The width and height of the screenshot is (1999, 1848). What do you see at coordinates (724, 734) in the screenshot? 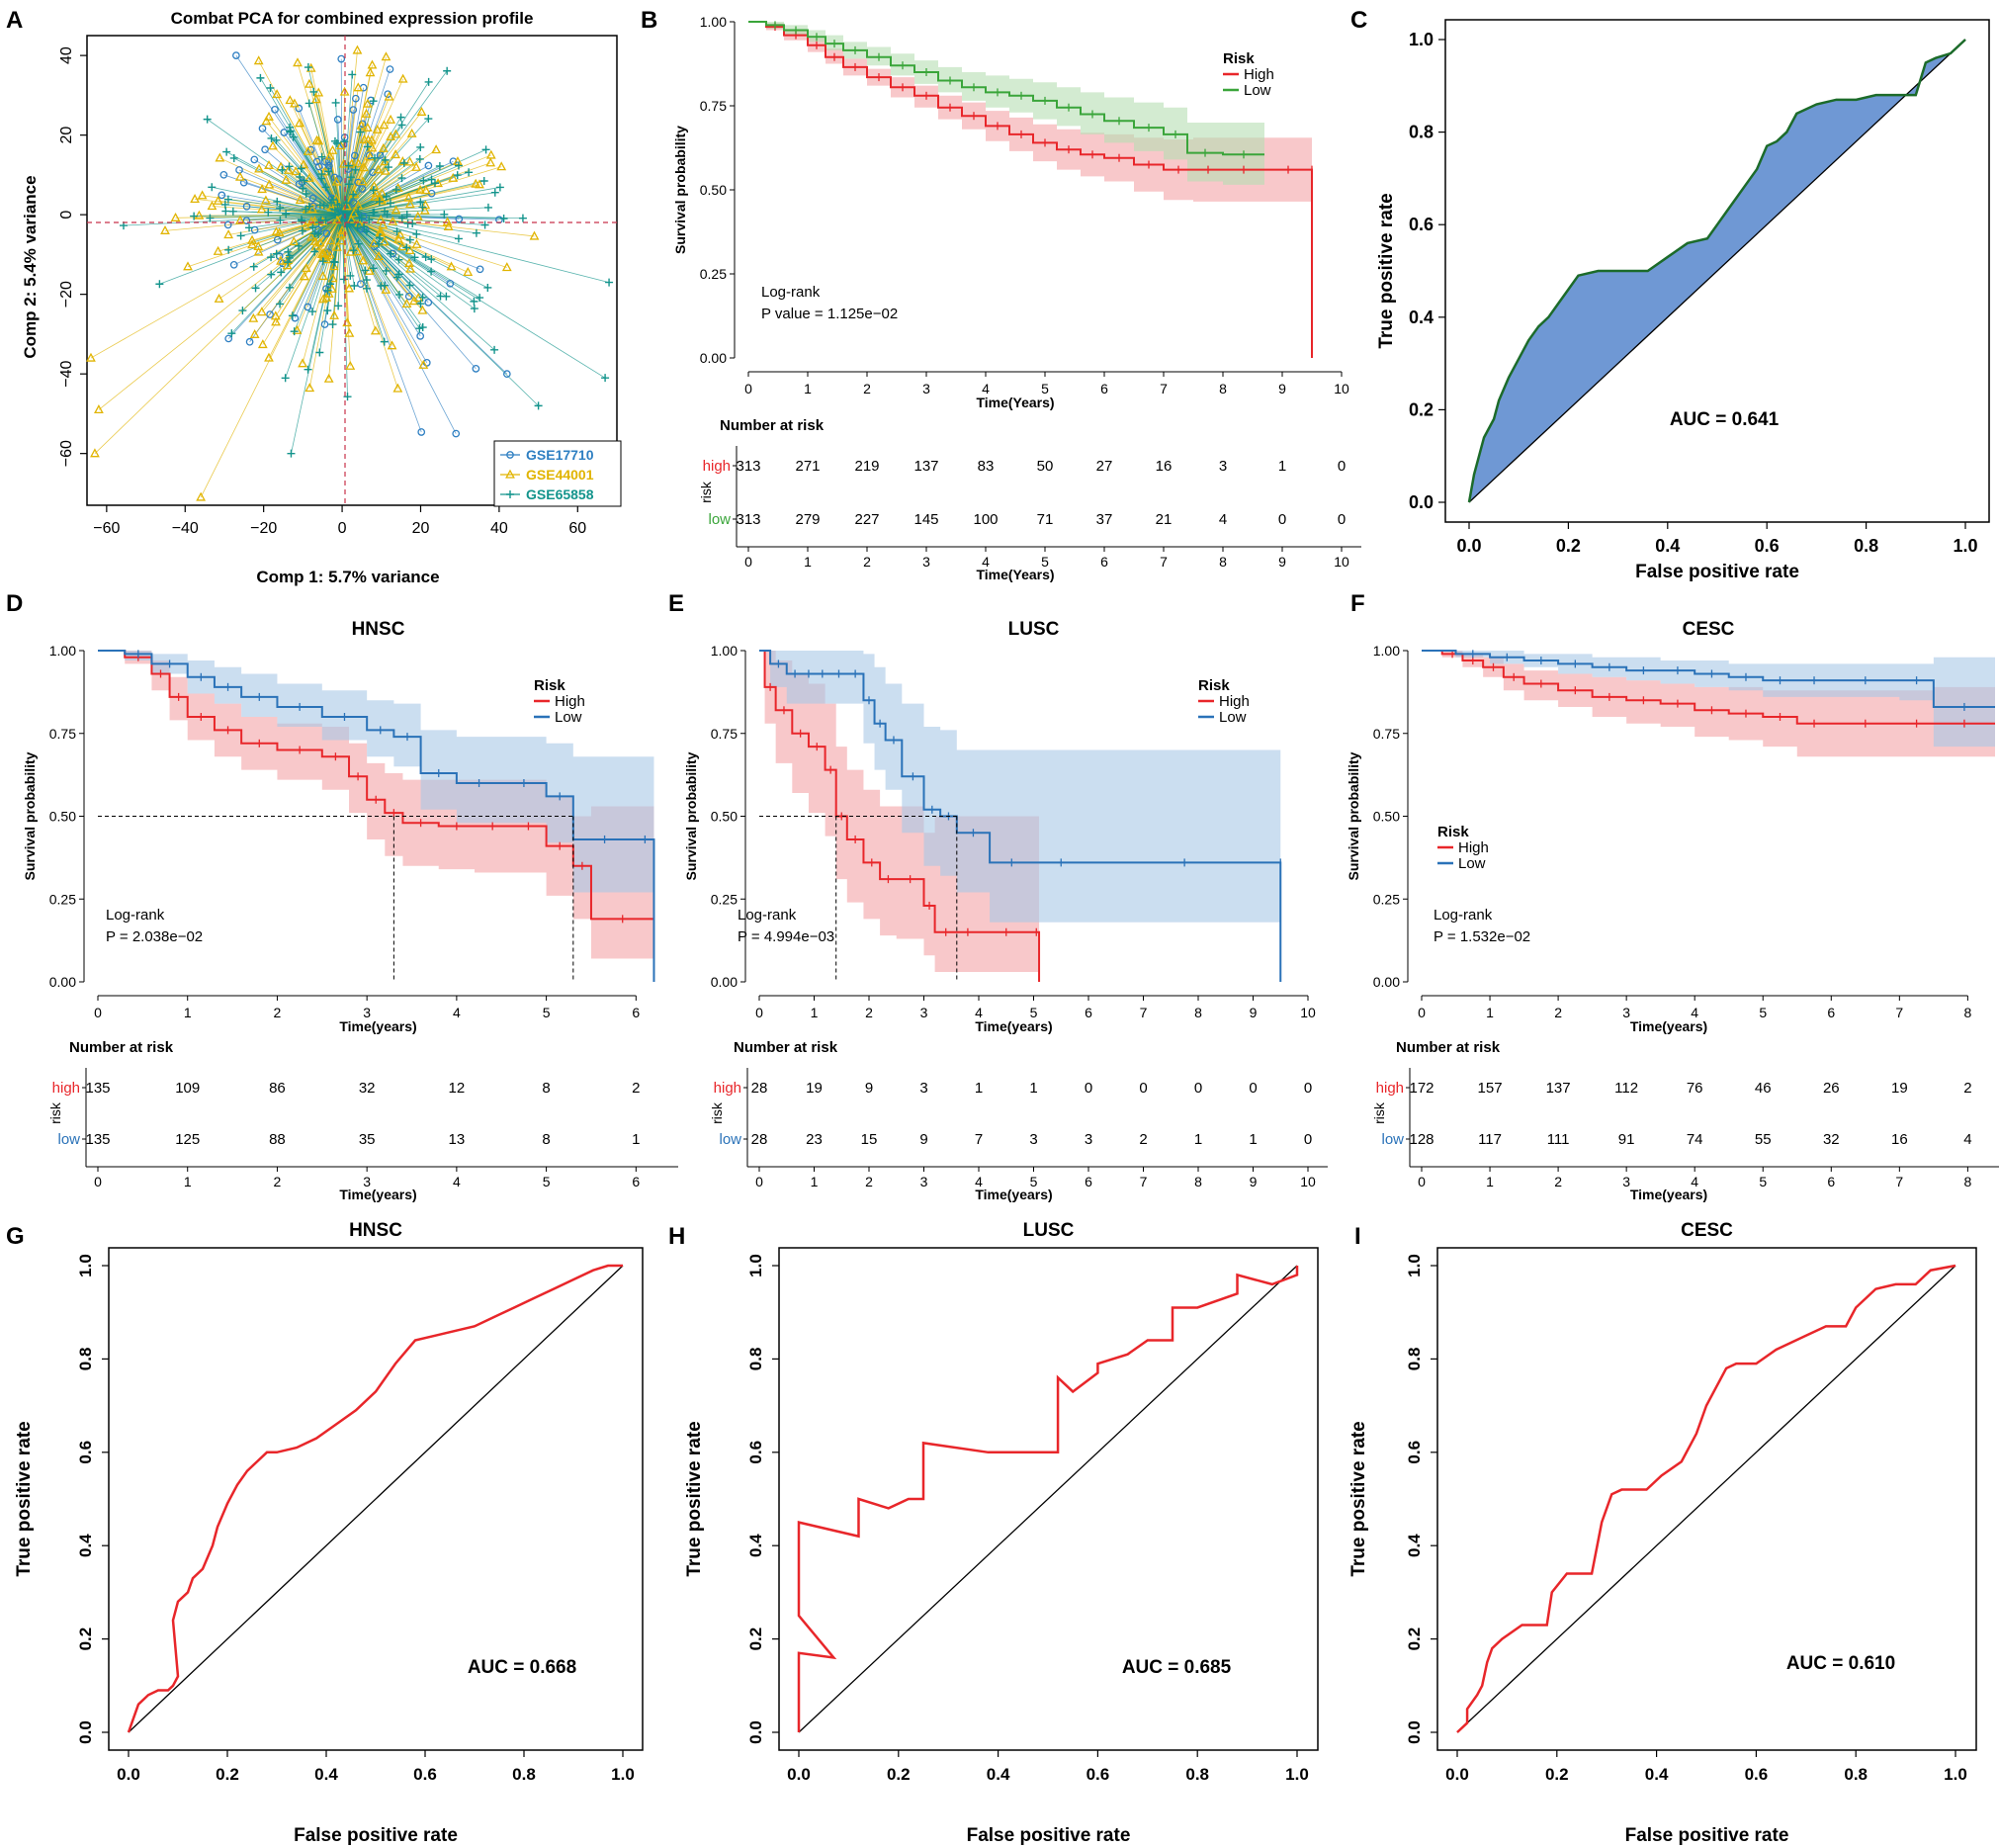
I see `km-y-tick-label: 0.75` at bounding box center [724, 734].